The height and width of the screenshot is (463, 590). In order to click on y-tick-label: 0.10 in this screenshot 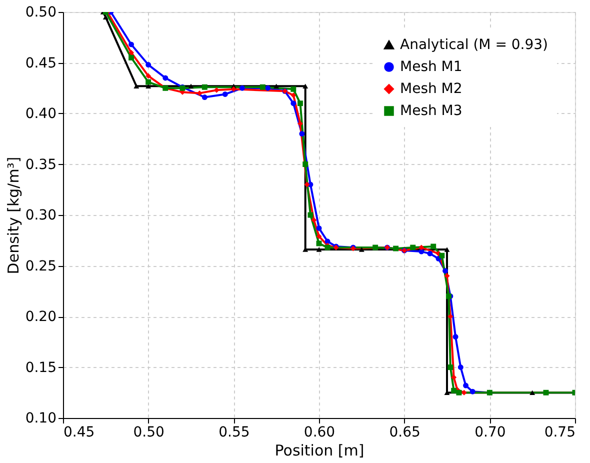, I will do `click(40, 418)`.